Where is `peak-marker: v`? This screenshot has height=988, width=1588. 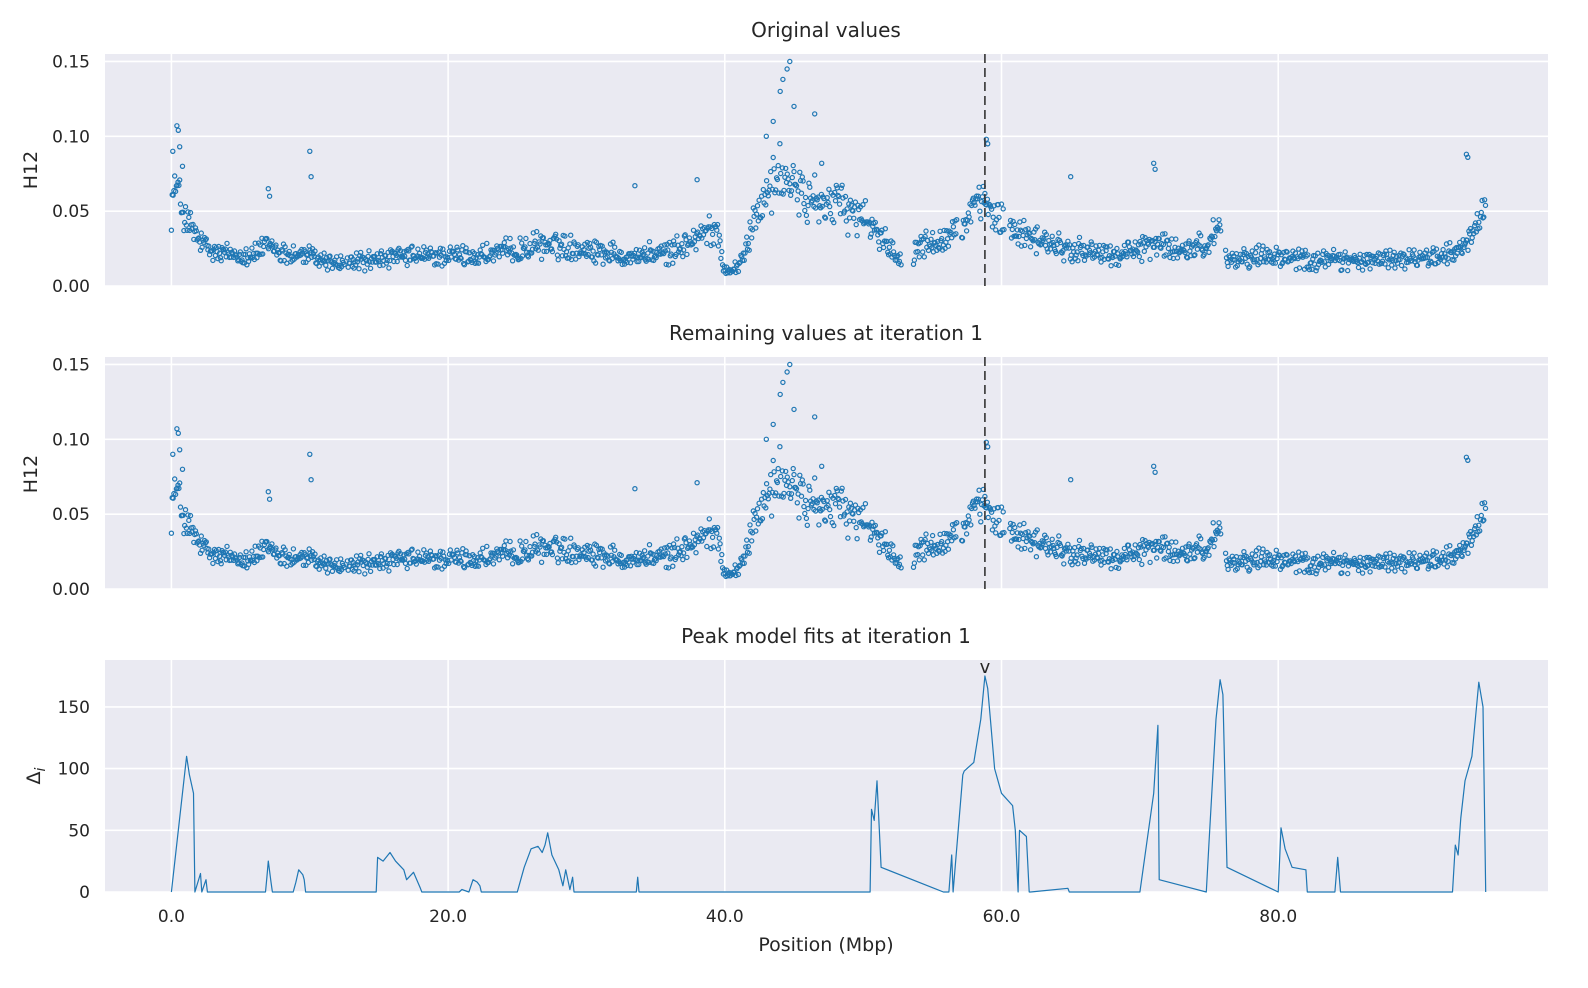 peak-marker: v is located at coordinates (985, 667).